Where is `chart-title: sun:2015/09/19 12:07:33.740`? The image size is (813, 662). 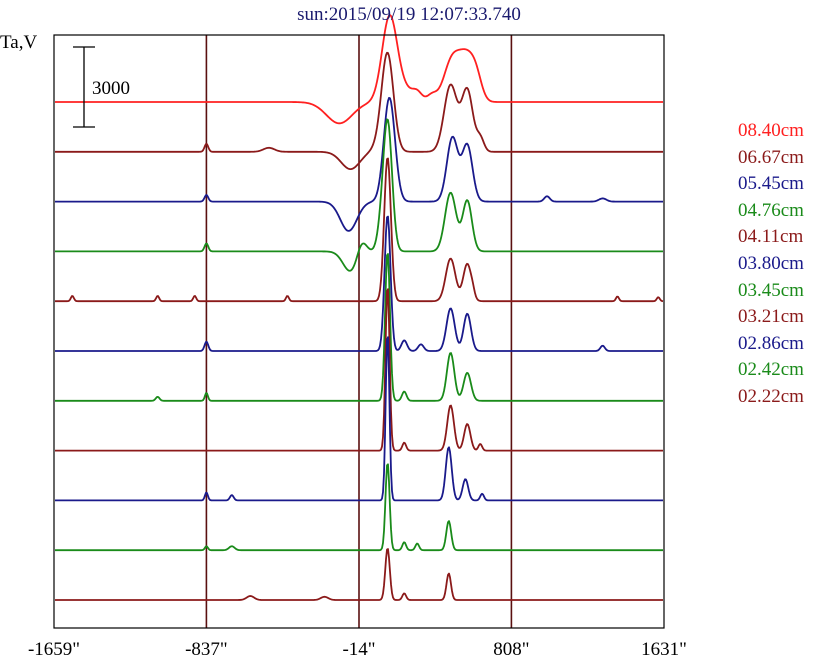
chart-title: sun:2015/09/19 12:07:33.740 is located at coordinates (409, 14).